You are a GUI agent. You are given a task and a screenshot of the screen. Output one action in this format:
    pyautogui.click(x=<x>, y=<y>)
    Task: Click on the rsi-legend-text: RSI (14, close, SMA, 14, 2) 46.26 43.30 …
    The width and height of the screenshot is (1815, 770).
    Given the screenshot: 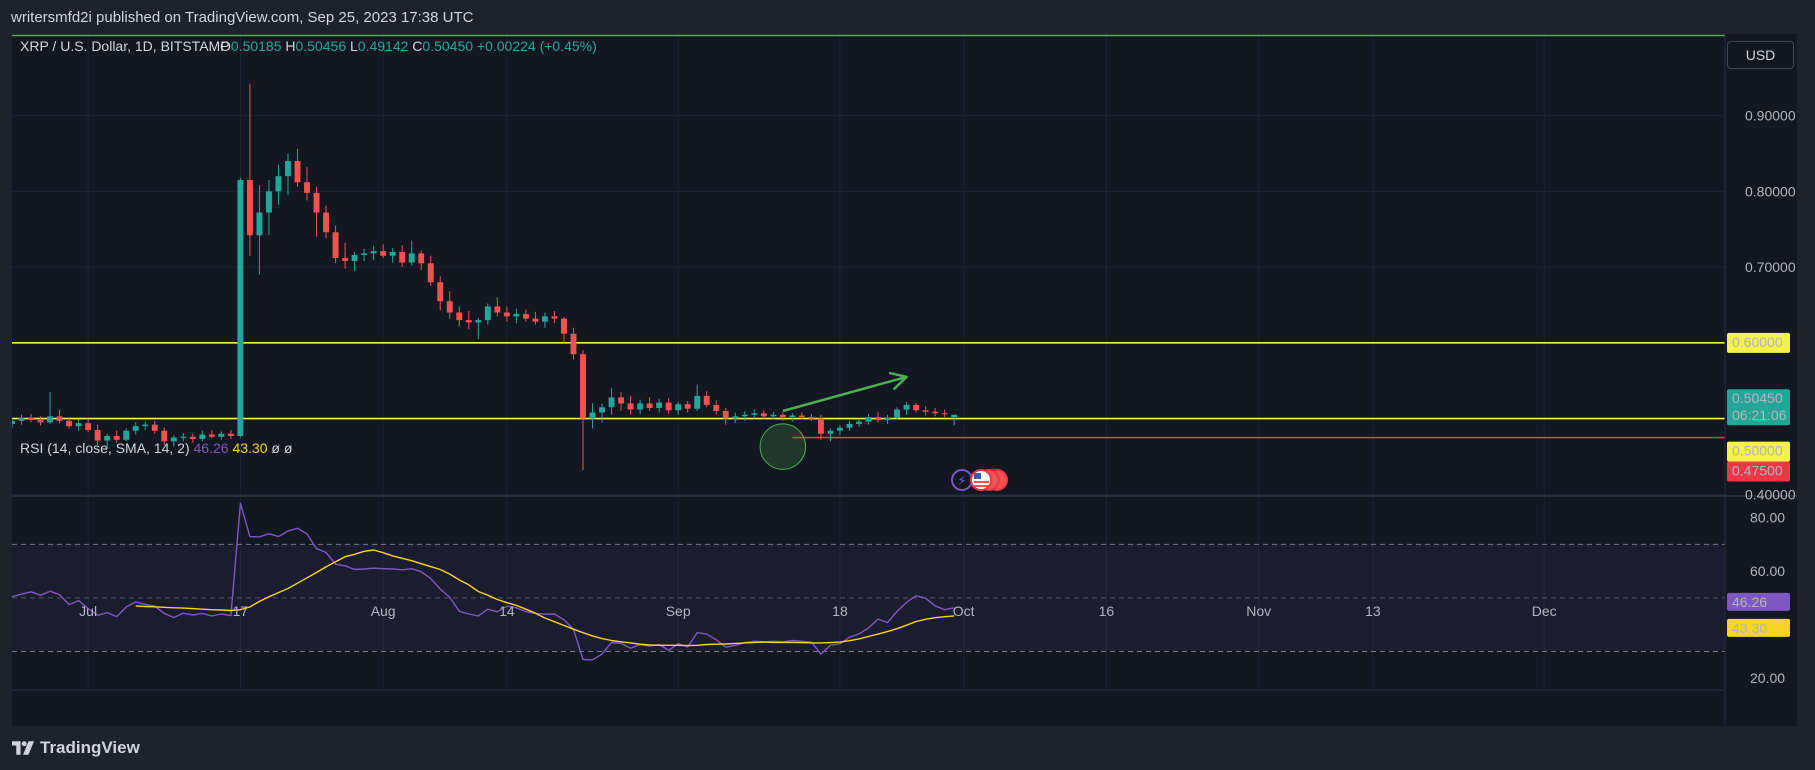 What is the action you would take?
    pyautogui.click(x=156, y=448)
    